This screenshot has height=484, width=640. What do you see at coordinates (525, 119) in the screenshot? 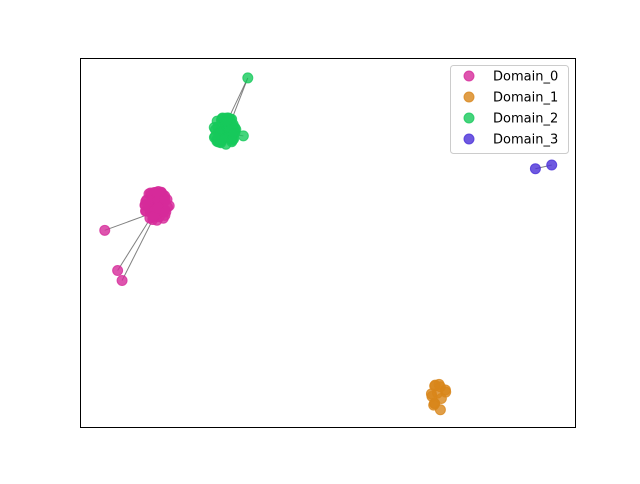
I see `legend-label-domain-2: Domain_2` at bounding box center [525, 119].